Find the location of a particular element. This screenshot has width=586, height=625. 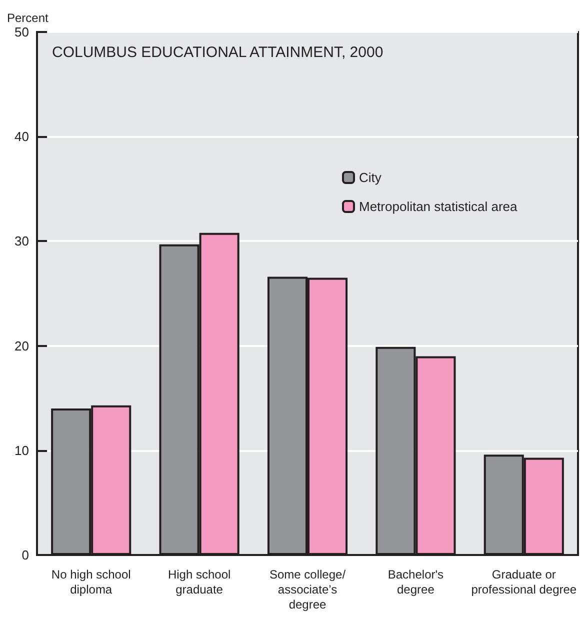

y-tick-label: 10 is located at coordinates (21, 450).